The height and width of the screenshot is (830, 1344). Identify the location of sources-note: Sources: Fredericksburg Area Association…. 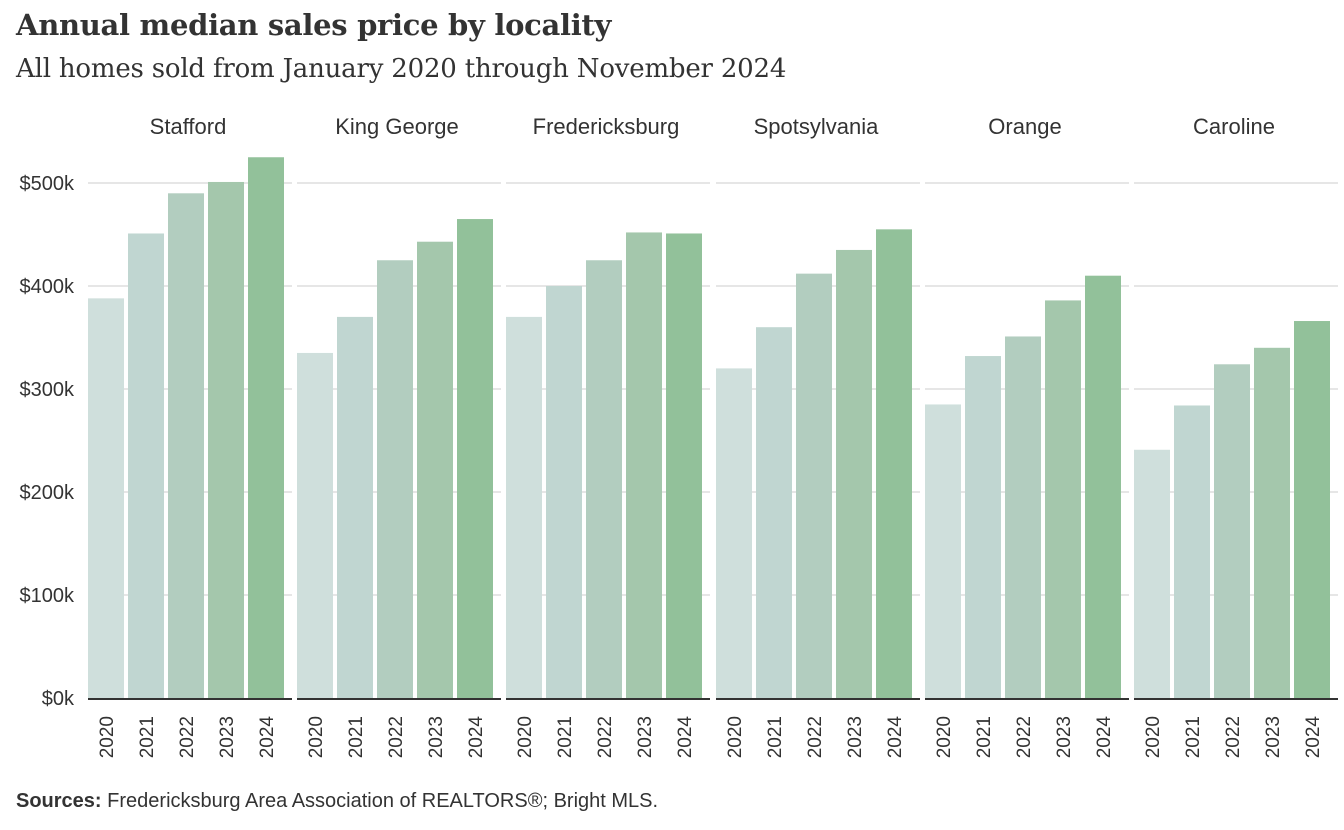
(337, 801).